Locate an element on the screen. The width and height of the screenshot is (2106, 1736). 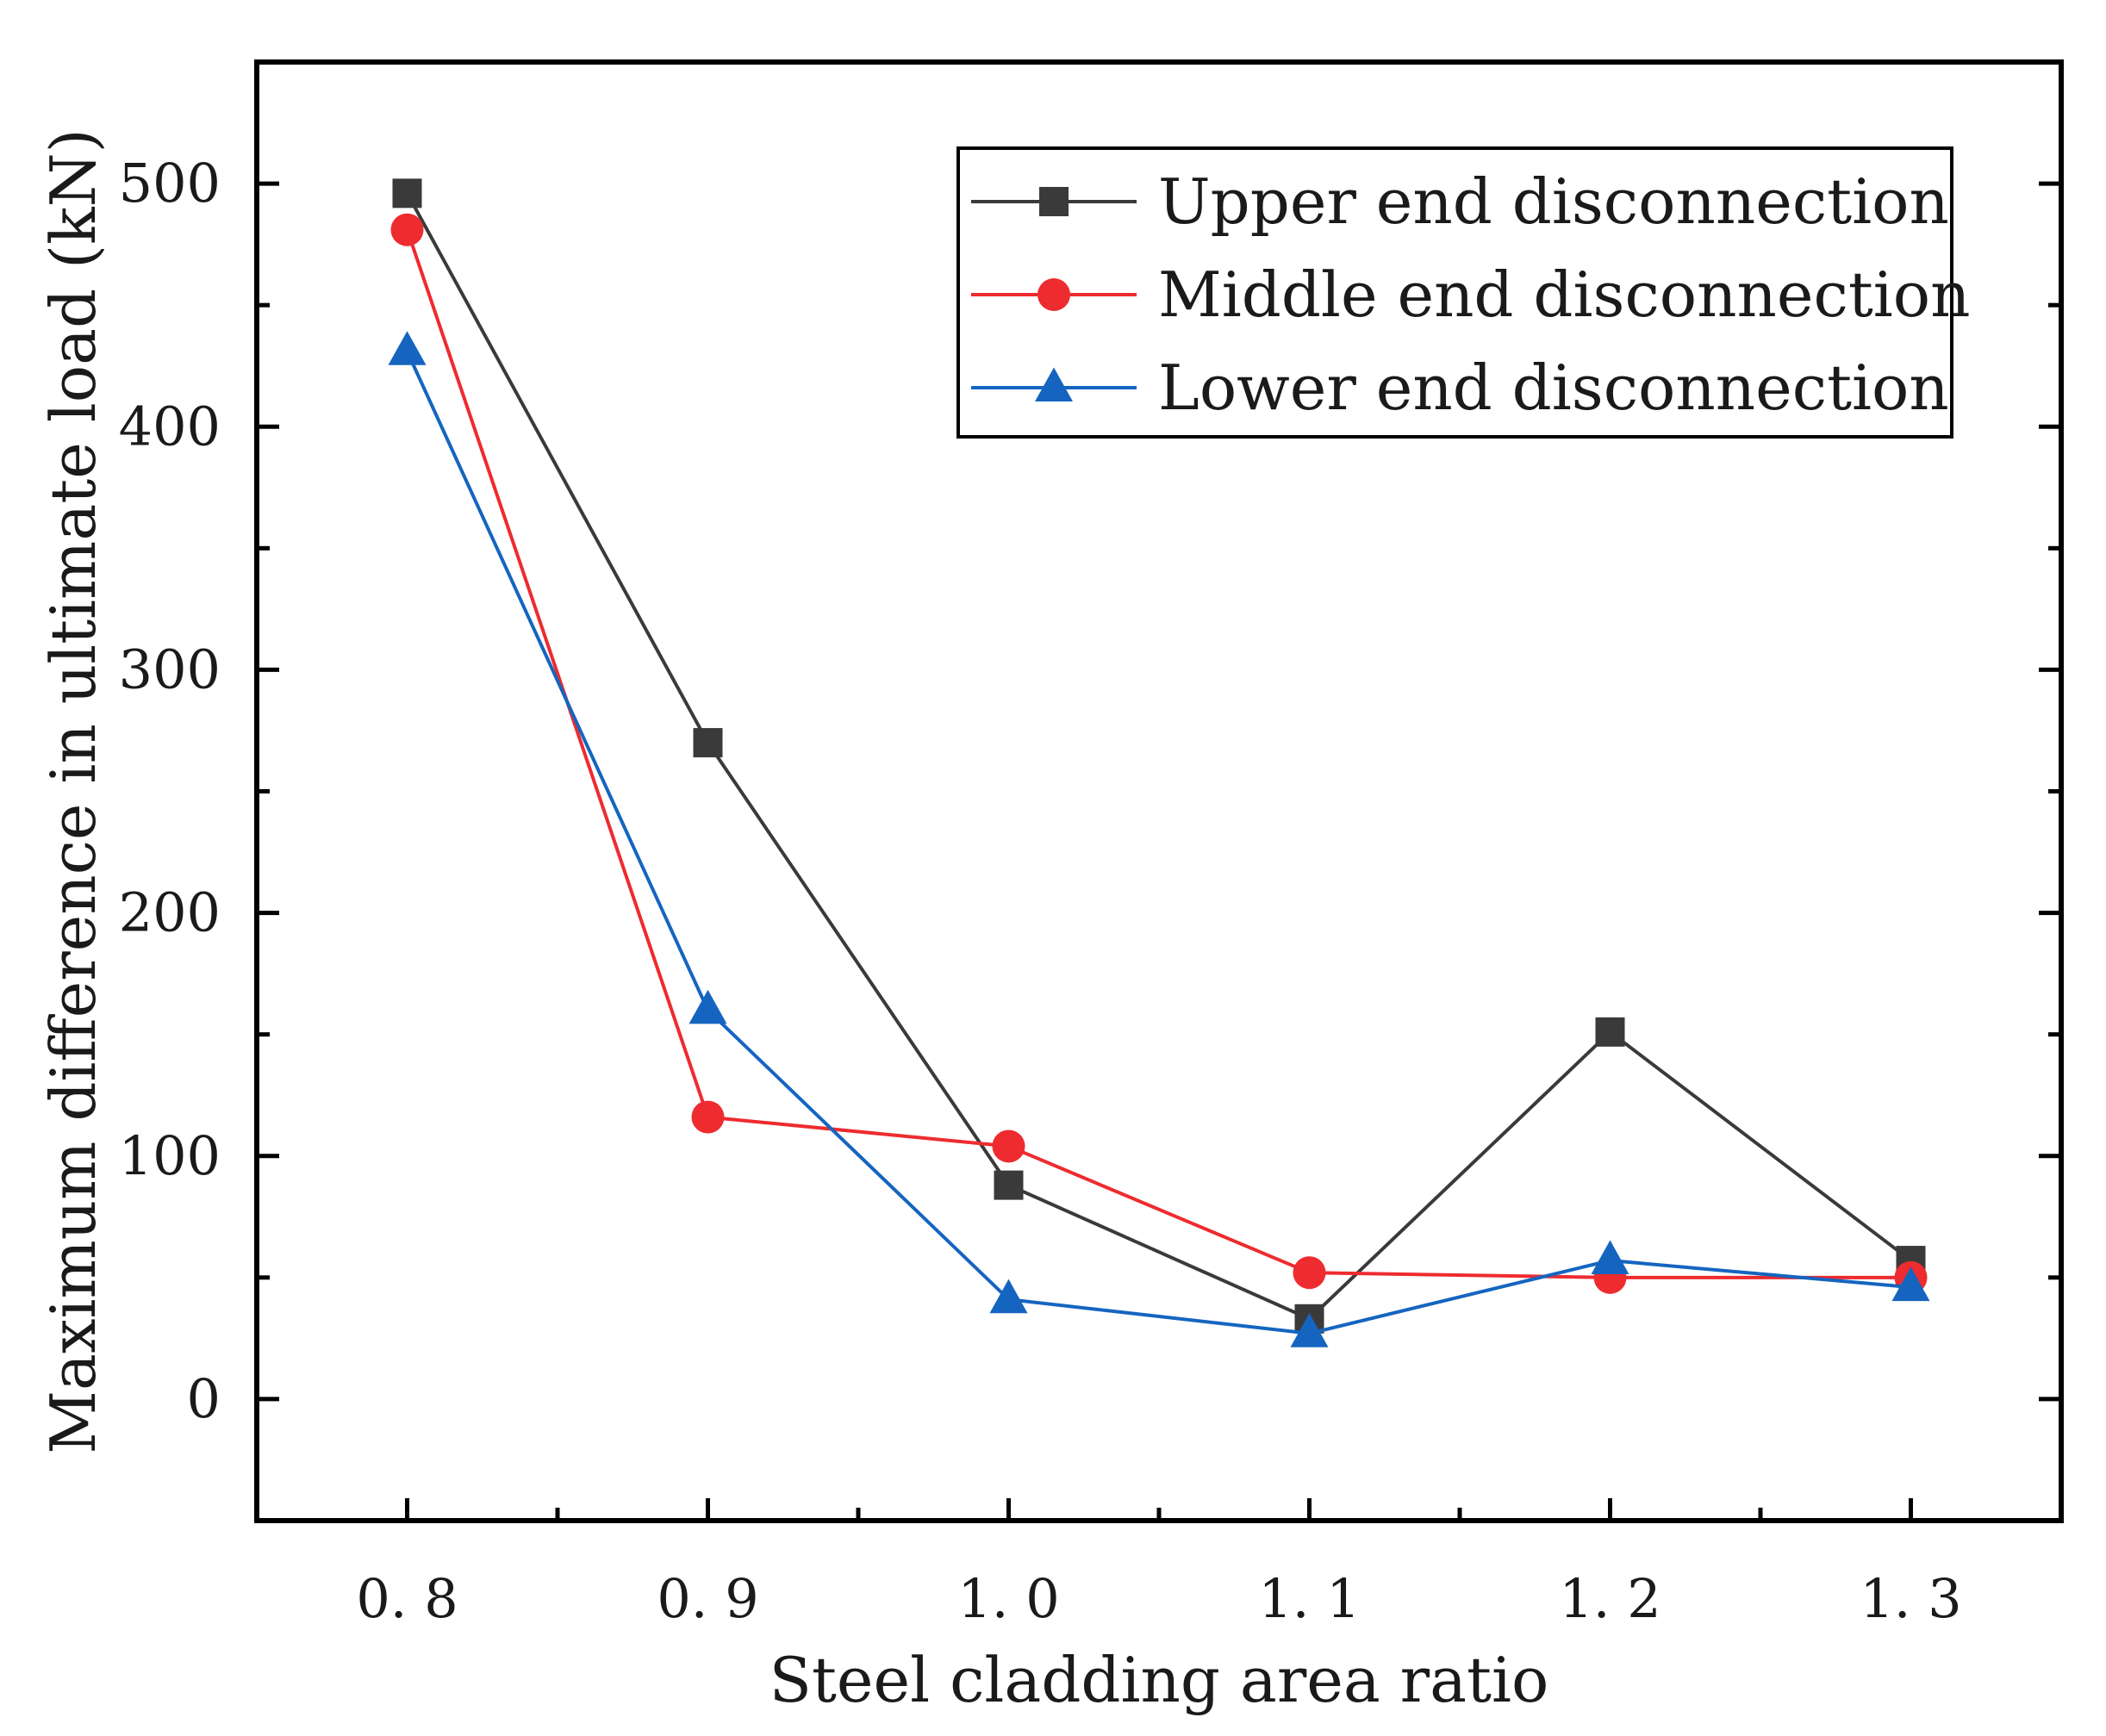
legend-label: Middle end disconnection is located at coordinates (1564, 295).